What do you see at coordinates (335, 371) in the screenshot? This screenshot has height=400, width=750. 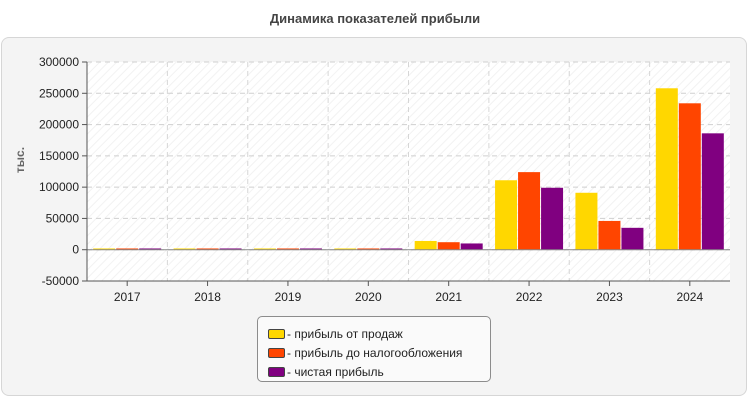 I see `legend-label: - чистая прибыль` at bounding box center [335, 371].